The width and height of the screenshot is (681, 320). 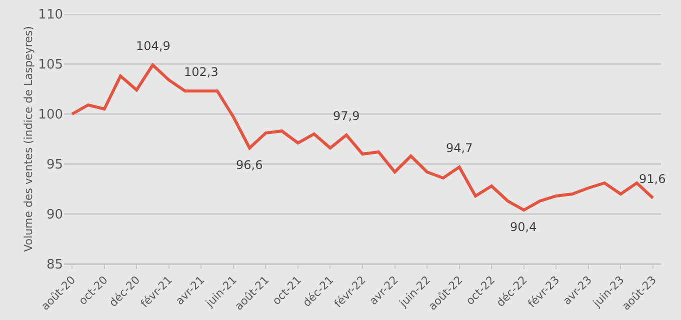 I want to click on y-tick-label: 90, so click(x=54, y=215).